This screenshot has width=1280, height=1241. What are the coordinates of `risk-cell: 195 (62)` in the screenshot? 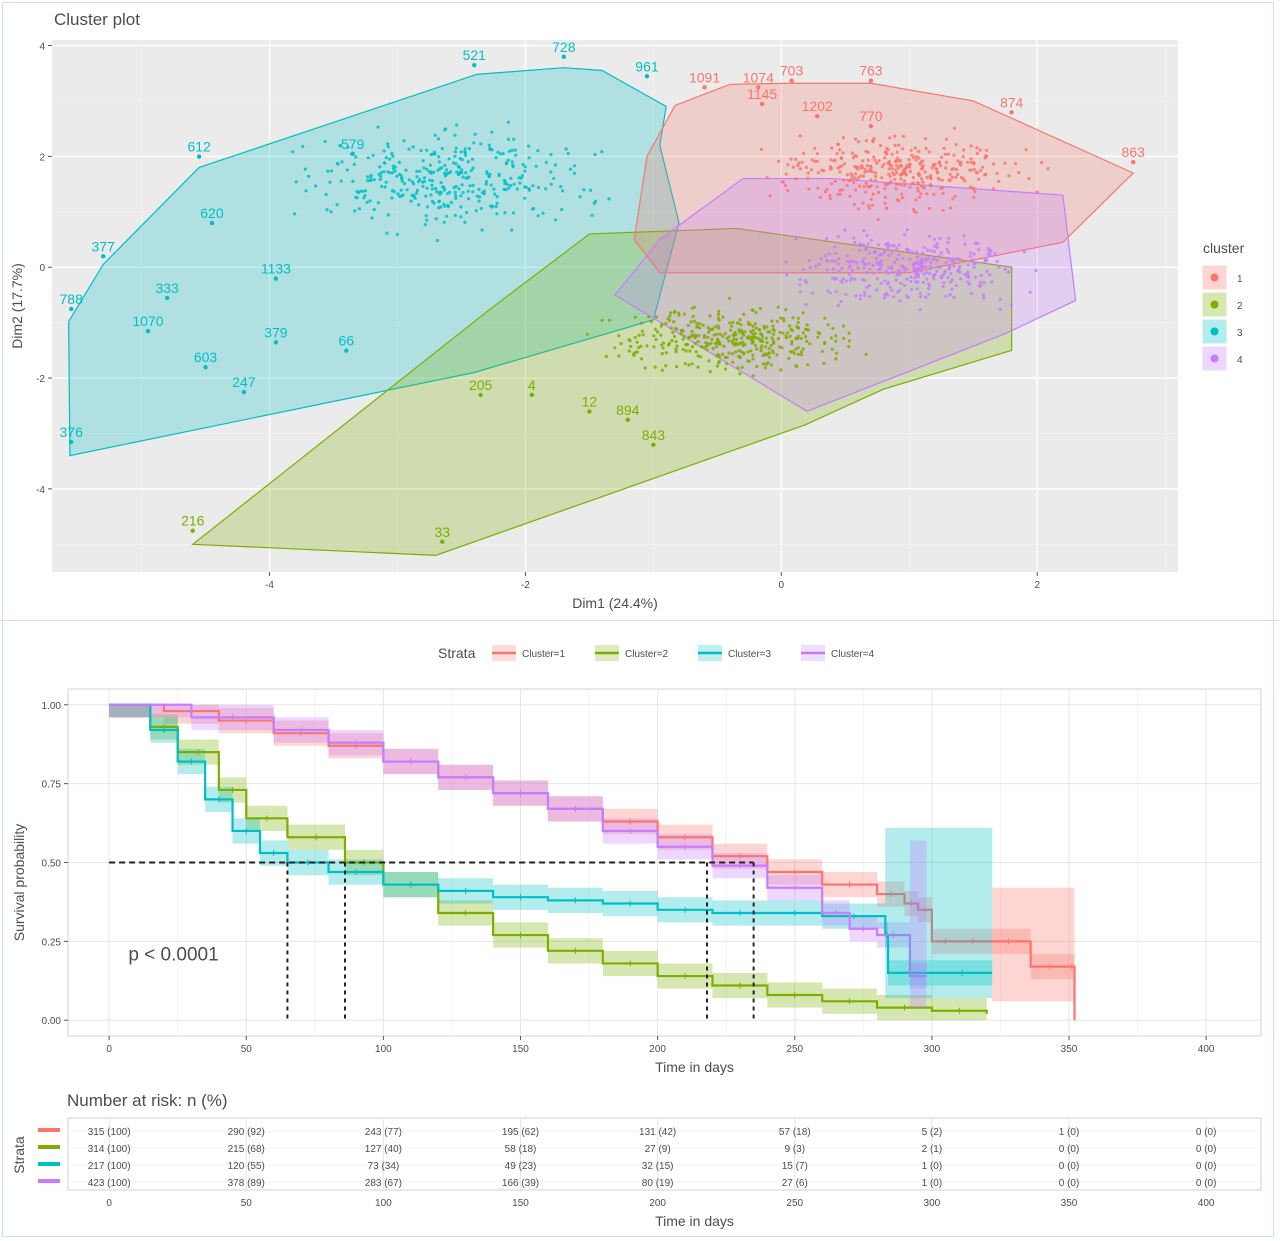 It's located at (520, 1132).